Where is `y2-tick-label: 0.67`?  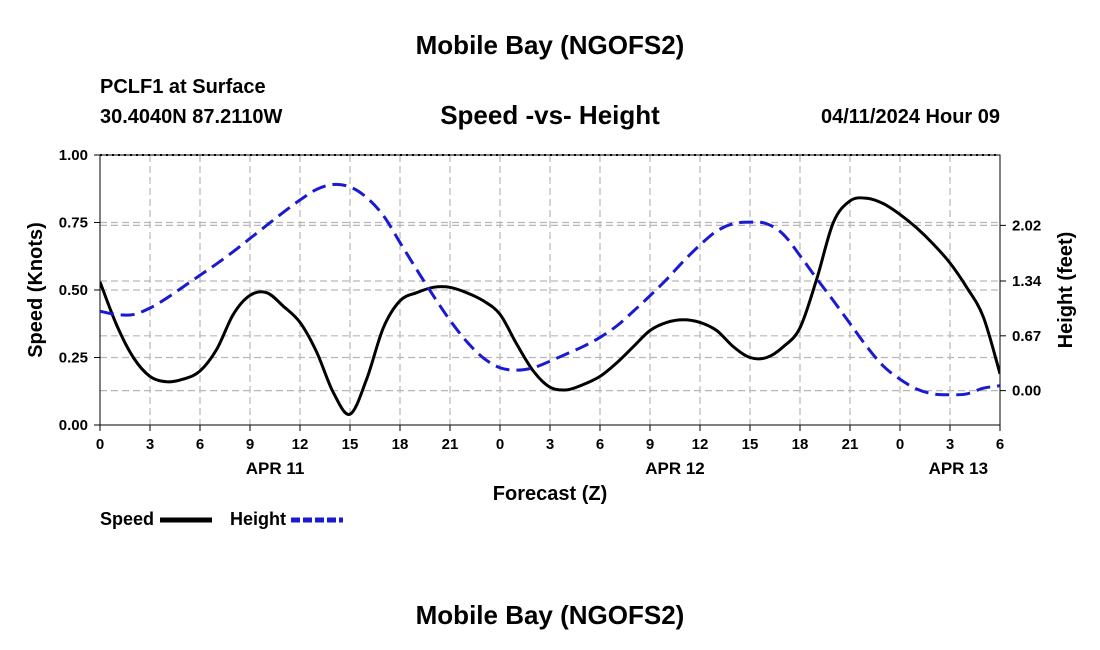
y2-tick-label: 0.67 is located at coordinates (1026, 336).